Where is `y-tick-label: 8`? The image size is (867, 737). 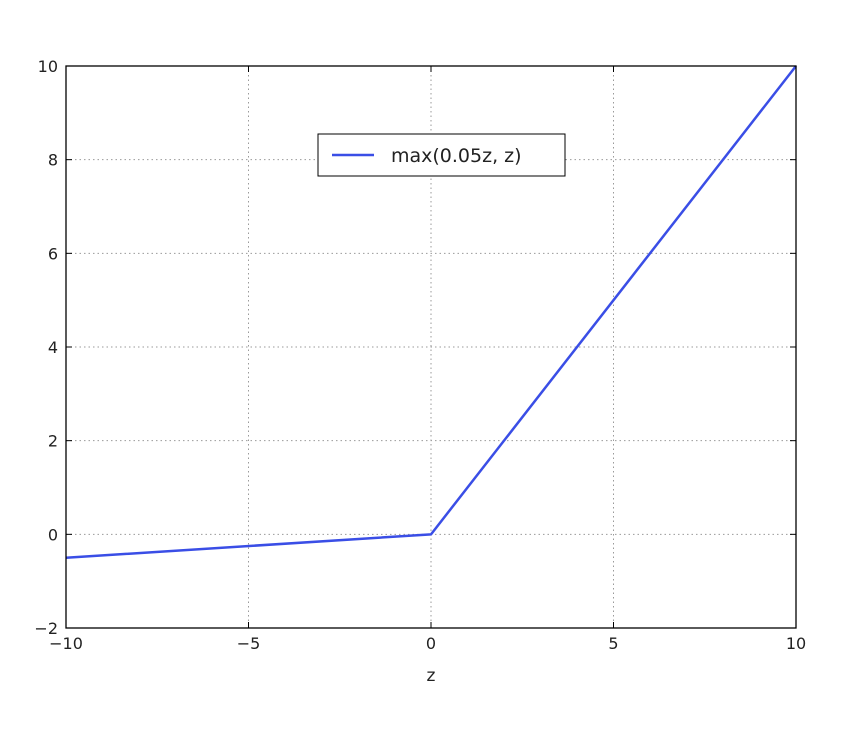 y-tick-label: 8 is located at coordinates (53, 160).